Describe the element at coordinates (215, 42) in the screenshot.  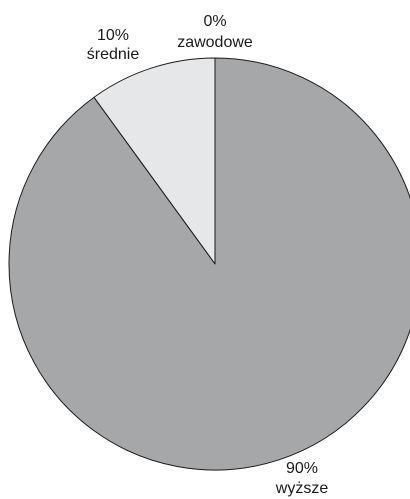
I see `slice-category-label-zawodowe: zawodowe` at that location.